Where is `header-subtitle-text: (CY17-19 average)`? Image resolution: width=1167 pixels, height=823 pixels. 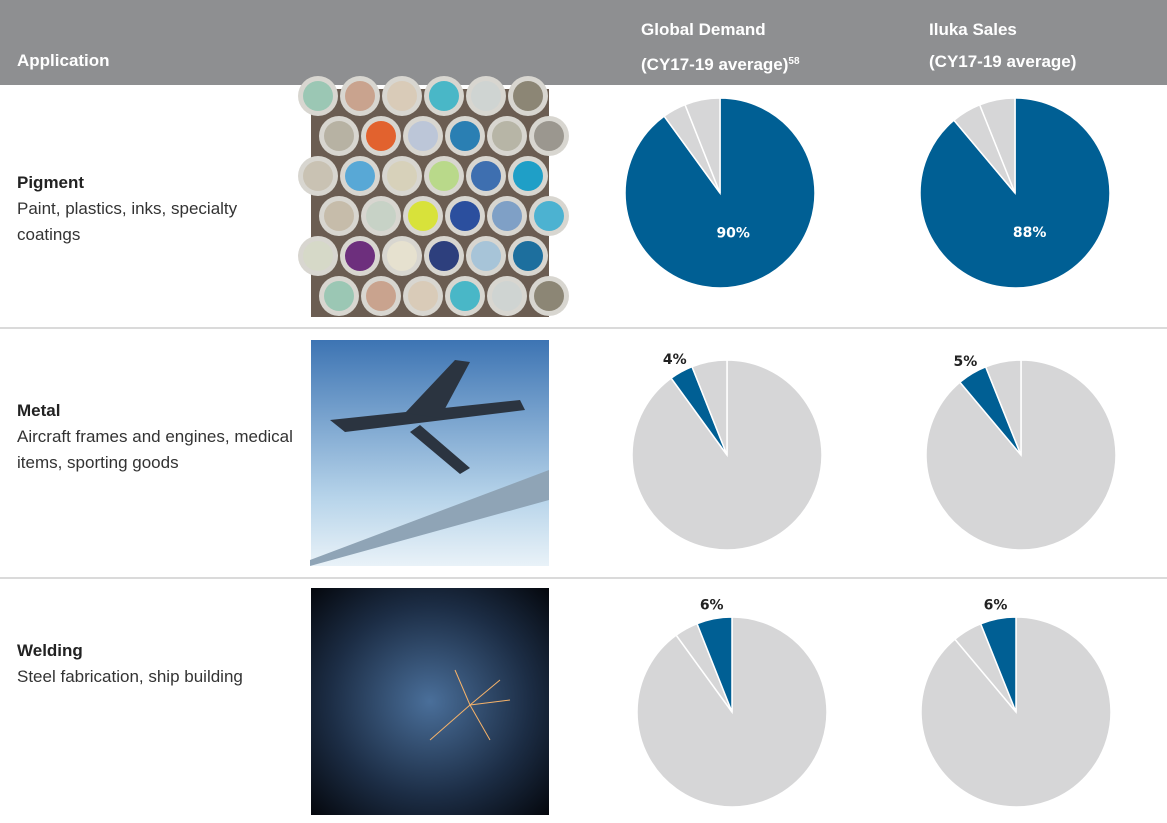 header-subtitle-text: (CY17-19 average) is located at coordinates (715, 64).